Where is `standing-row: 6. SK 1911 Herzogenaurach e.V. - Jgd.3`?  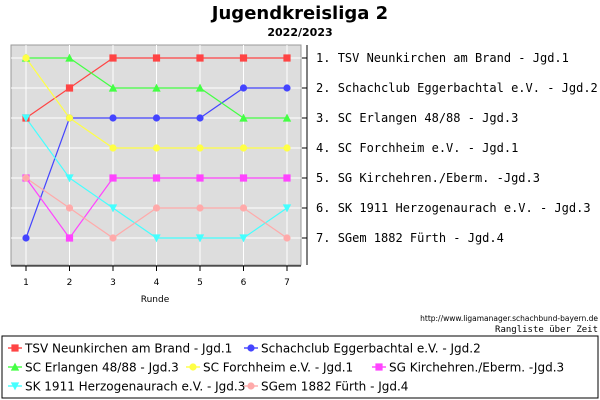
standing-row: 6. SK 1911 Herzogenaurach e.V. - Jgd.3 is located at coordinates (453, 208).